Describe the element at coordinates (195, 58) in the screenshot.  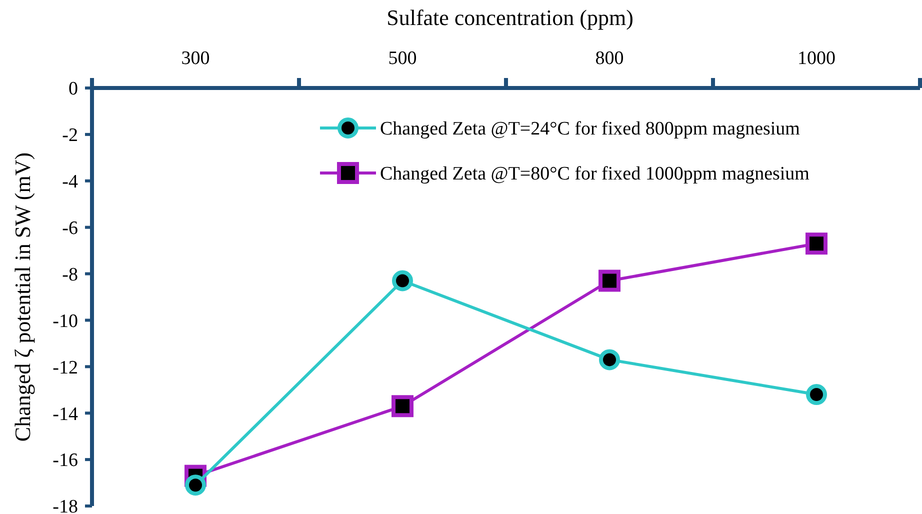
I see `x-tick-label: 300` at that location.